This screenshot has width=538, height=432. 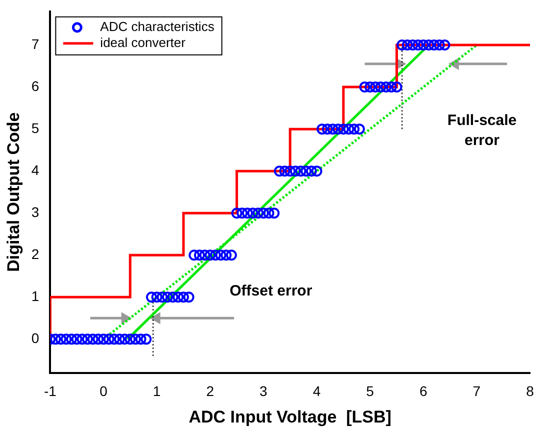 What do you see at coordinates (476, 391) in the screenshot?
I see `x-tick-label: 7` at bounding box center [476, 391].